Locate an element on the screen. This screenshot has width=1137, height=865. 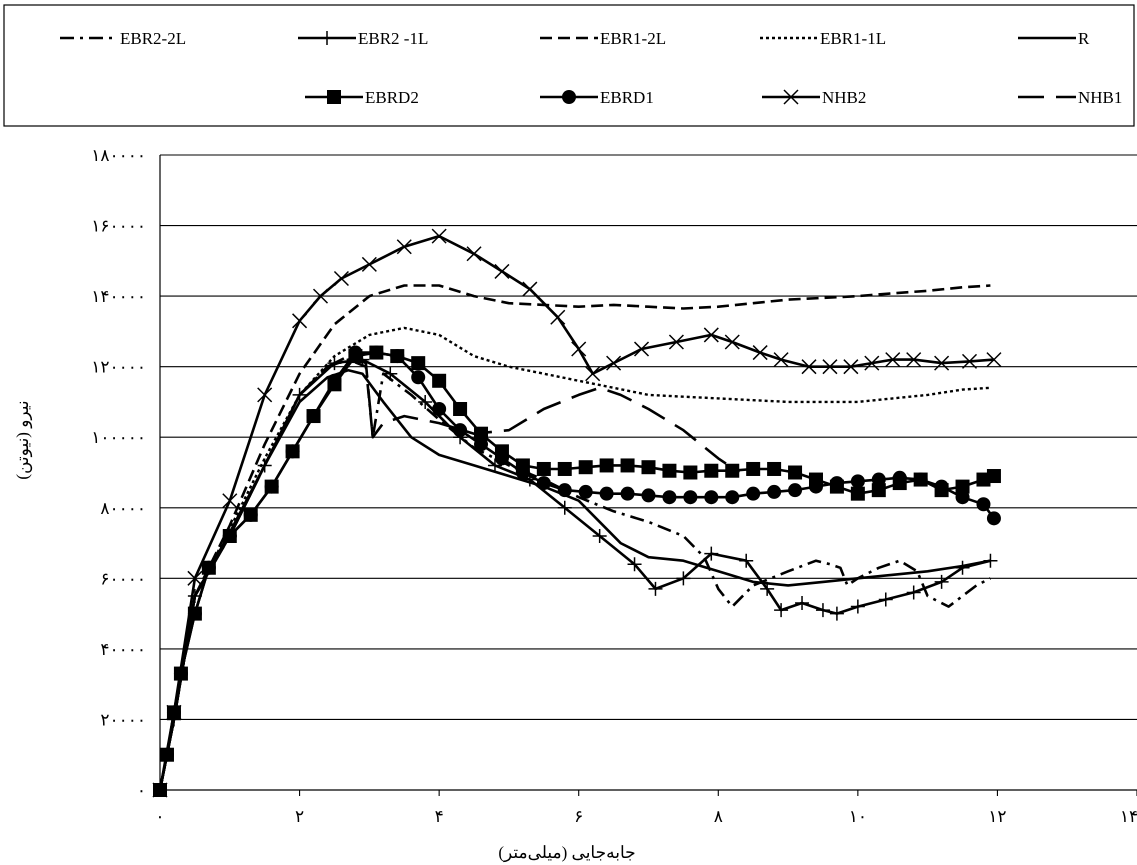
x-tick-label: ۸ is located at coordinates (718, 816).